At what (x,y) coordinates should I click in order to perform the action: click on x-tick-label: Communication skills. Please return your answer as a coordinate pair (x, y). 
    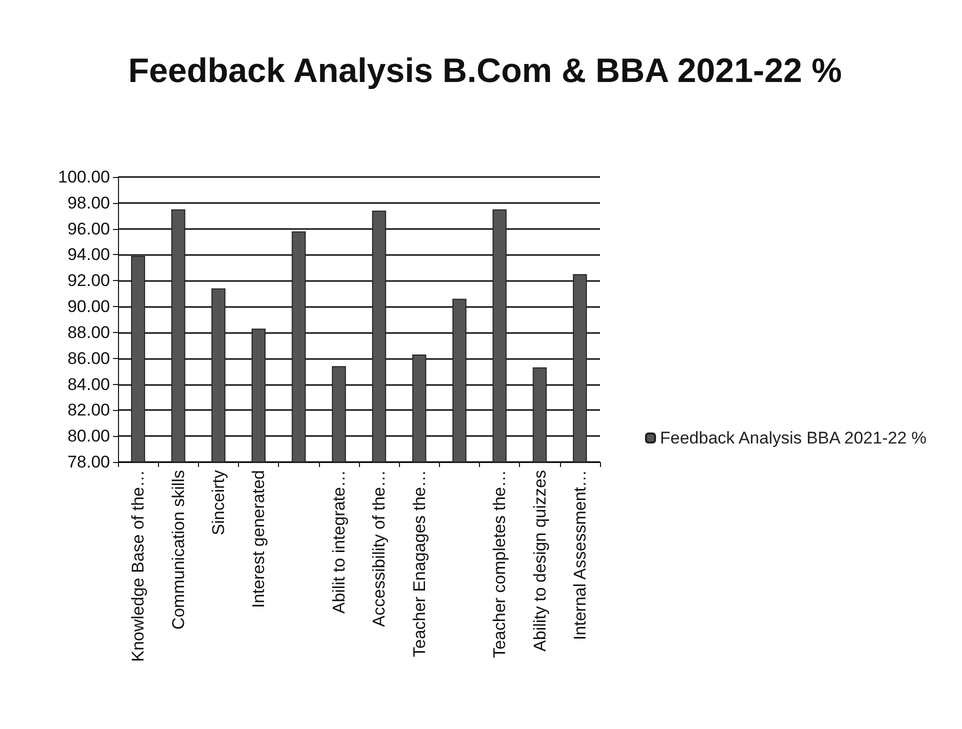
    Looking at the image, I should click on (178, 550).